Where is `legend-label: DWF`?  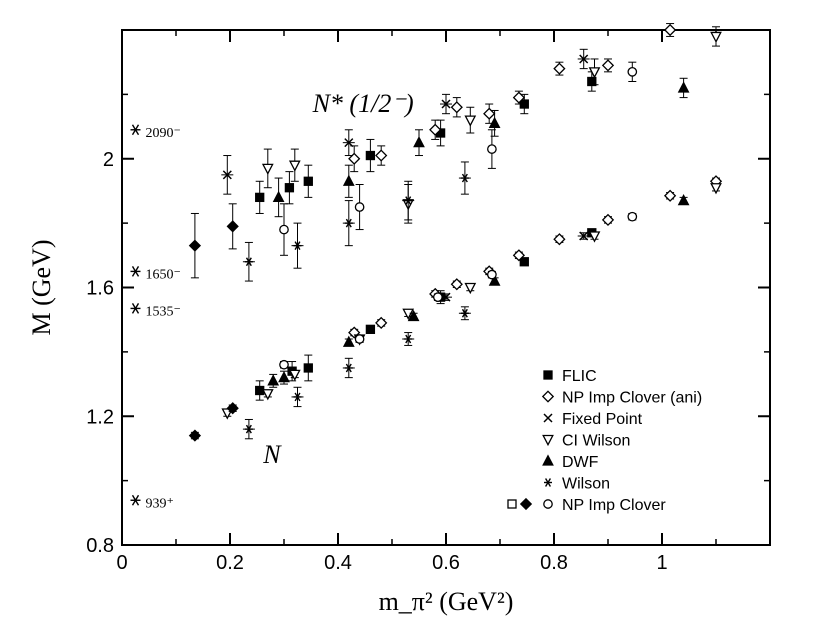
legend-label: DWF is located at coordinates (580, 462).